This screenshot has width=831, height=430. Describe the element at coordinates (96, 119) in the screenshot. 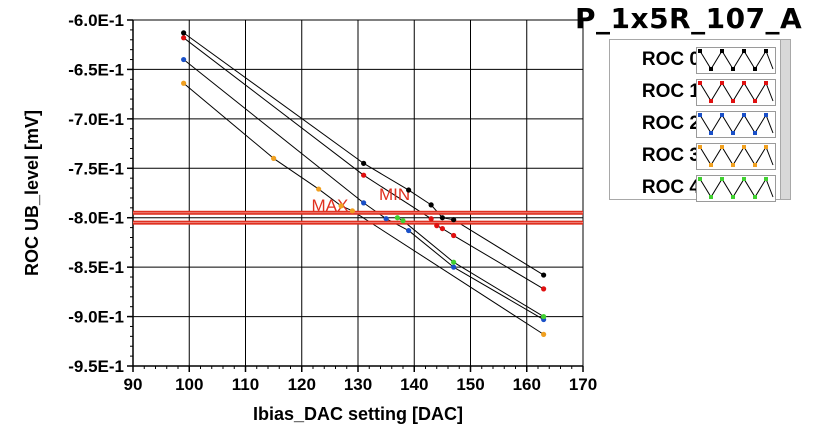

I see `y-tick-label: -7.0E-1` at that location.